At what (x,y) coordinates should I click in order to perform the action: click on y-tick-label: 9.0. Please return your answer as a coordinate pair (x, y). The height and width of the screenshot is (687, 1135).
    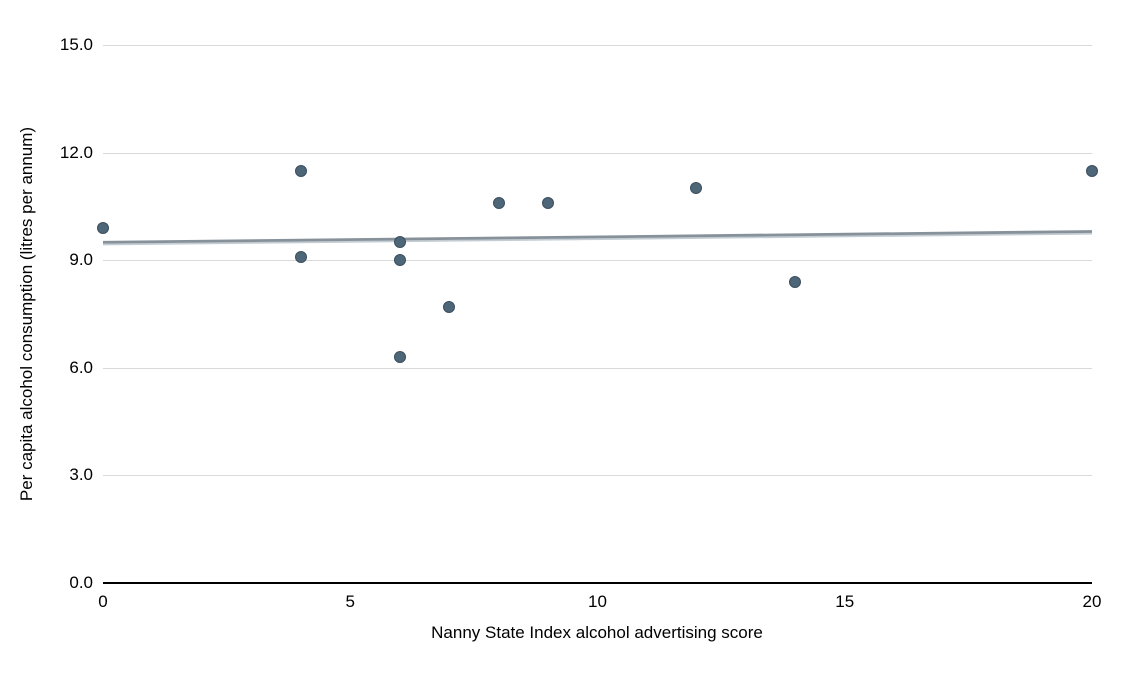
    Looking at the image, I should click on (81, 260).